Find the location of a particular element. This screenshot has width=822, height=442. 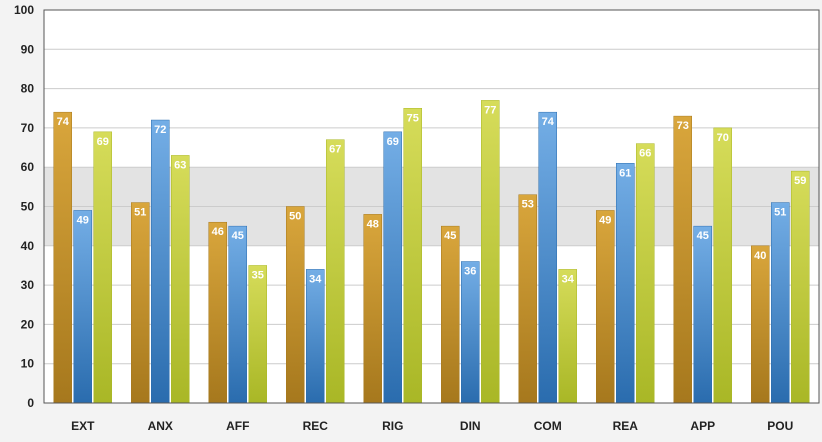

y-tick-label: 80 is located at coordinates (28, 89).